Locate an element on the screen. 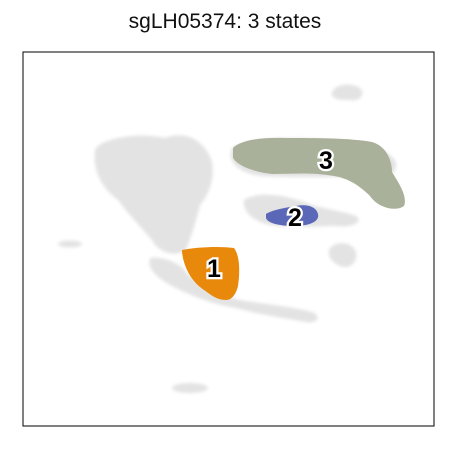  state-2-cells is located at coordinates (292, 215).